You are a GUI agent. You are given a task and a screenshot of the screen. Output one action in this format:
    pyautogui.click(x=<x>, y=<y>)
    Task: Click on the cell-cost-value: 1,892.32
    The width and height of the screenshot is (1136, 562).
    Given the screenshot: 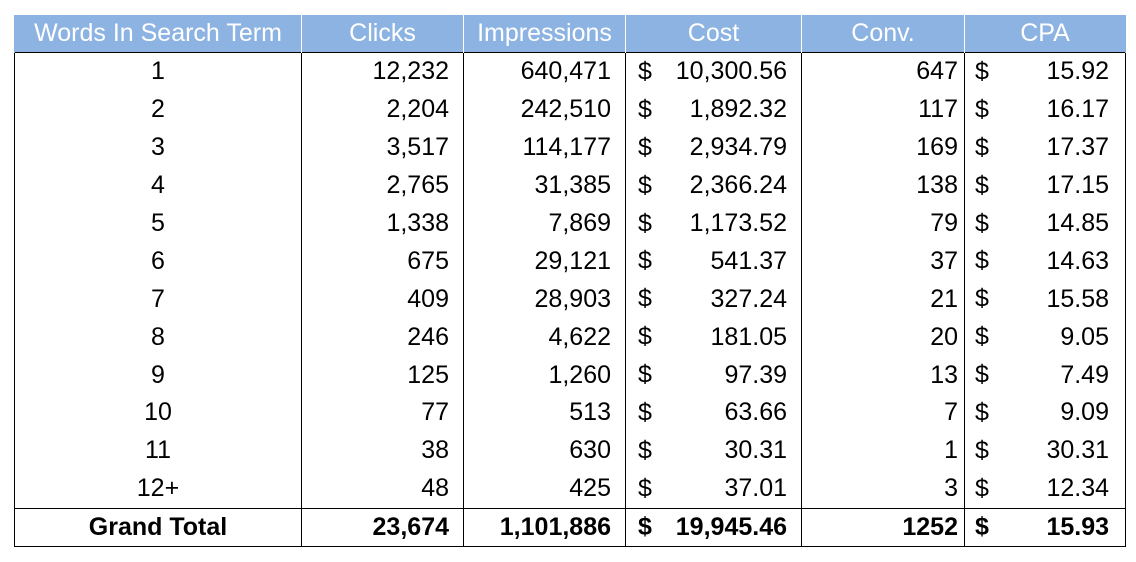 What is the action you would take?
    pyautogui.click(x=738, y=109)
    